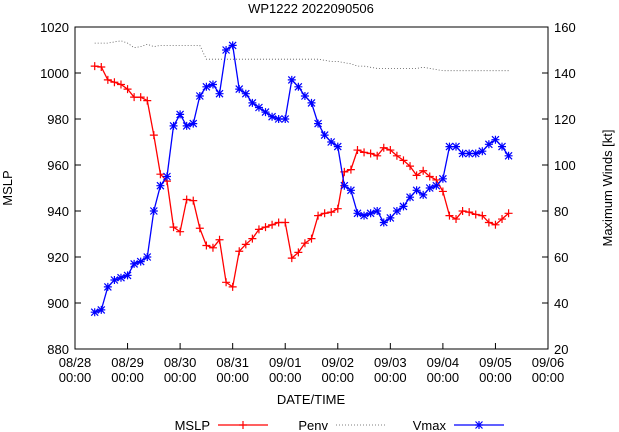 Image resolution: width=619 pixels, height=432 pixels. Describe the element at coordinates (430, 425) in the screenshot. I see `legend-label: Vmax` at that location.